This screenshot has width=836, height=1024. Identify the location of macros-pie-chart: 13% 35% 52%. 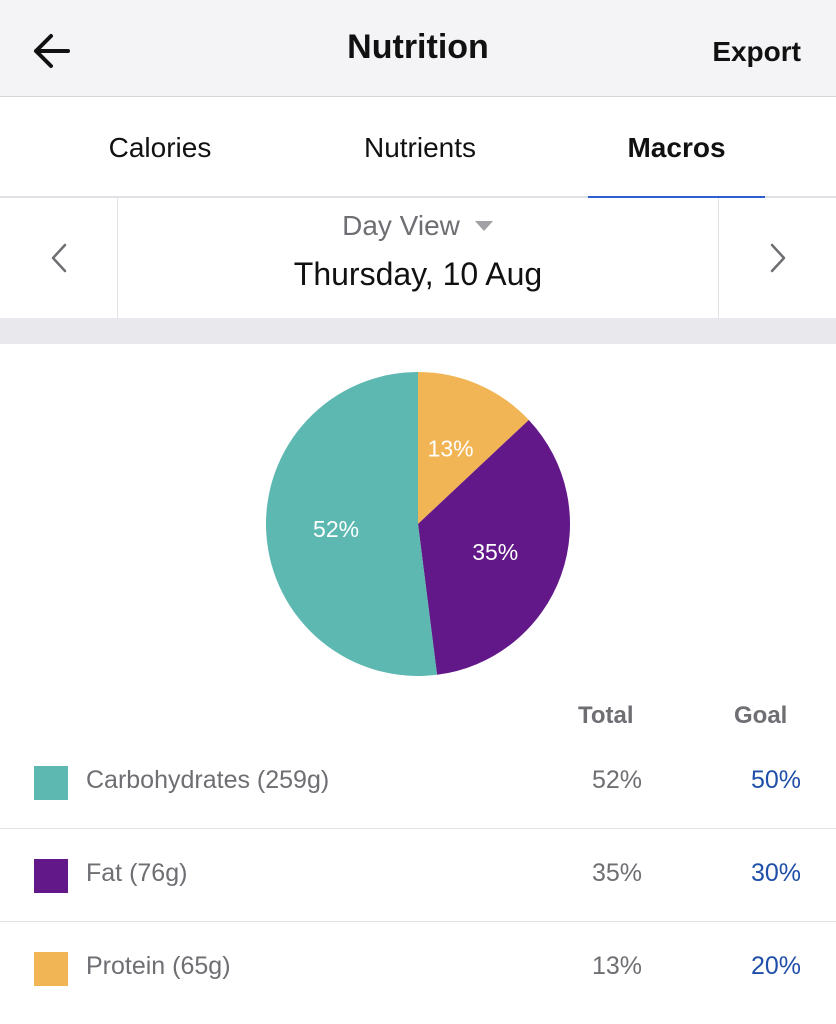
(418, 524).